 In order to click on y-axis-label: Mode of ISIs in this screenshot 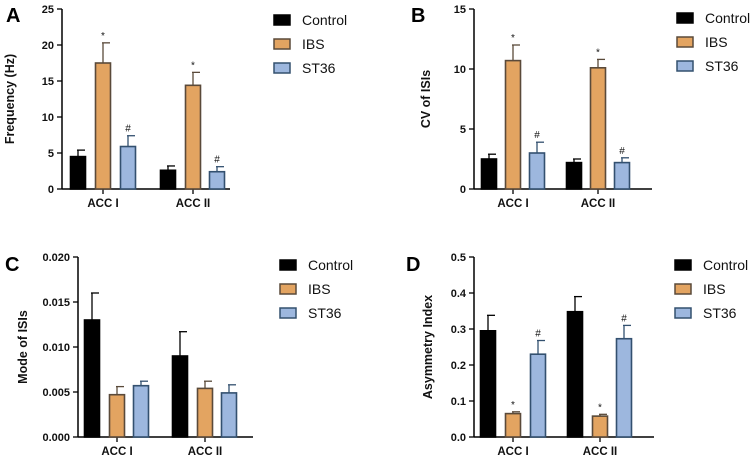, I will do `click(23, 347)`.